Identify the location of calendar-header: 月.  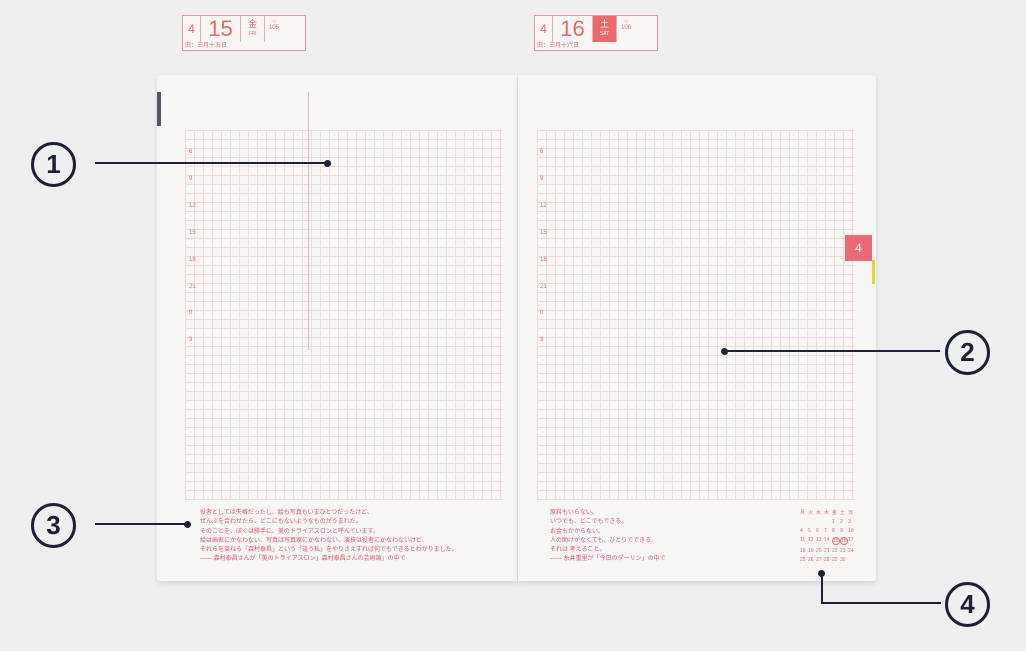
(803, 513).